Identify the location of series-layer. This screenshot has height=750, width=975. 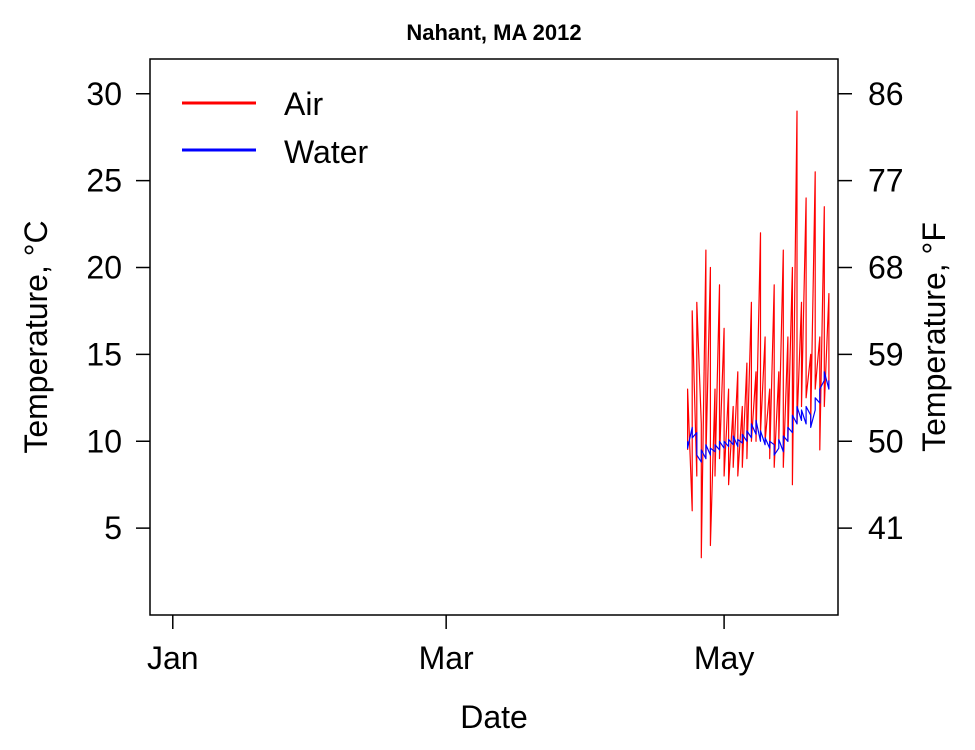
(758, 334).